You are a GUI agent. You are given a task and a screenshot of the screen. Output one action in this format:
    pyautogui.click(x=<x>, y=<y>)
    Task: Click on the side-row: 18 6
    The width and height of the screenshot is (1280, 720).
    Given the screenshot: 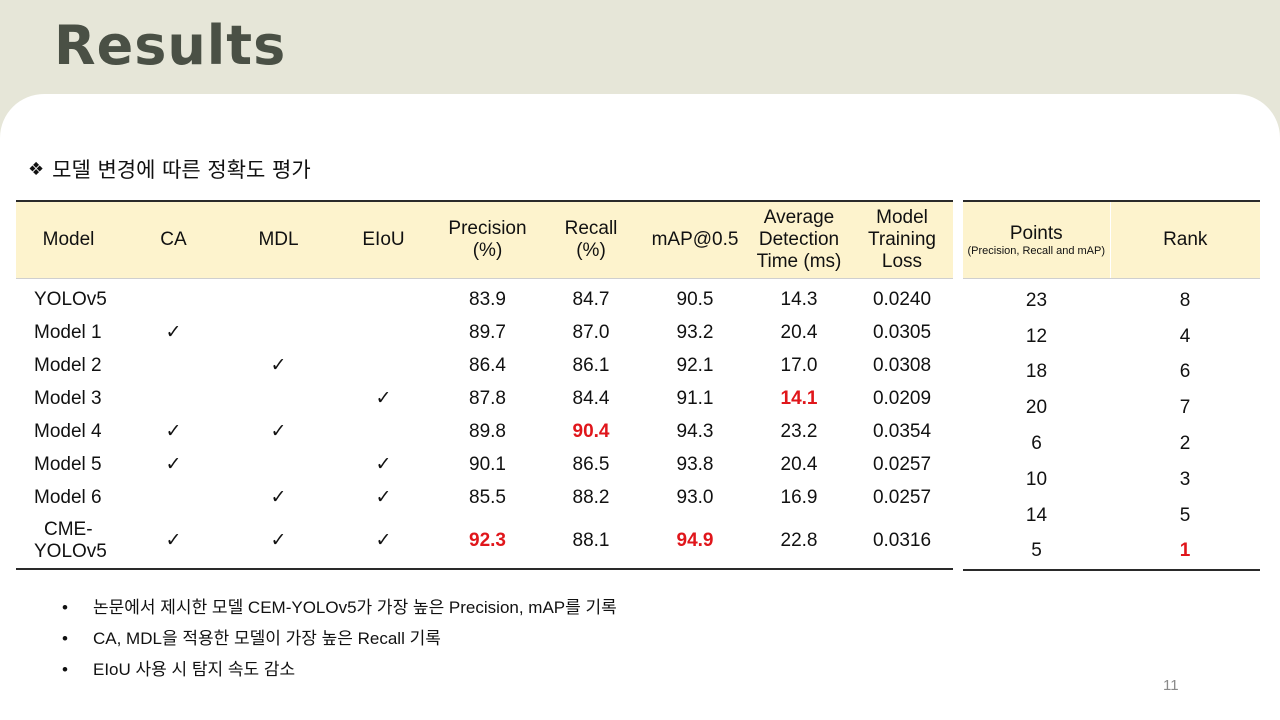 What is the action you would take?
    pyautogui.click(x=1111, y=373)
    